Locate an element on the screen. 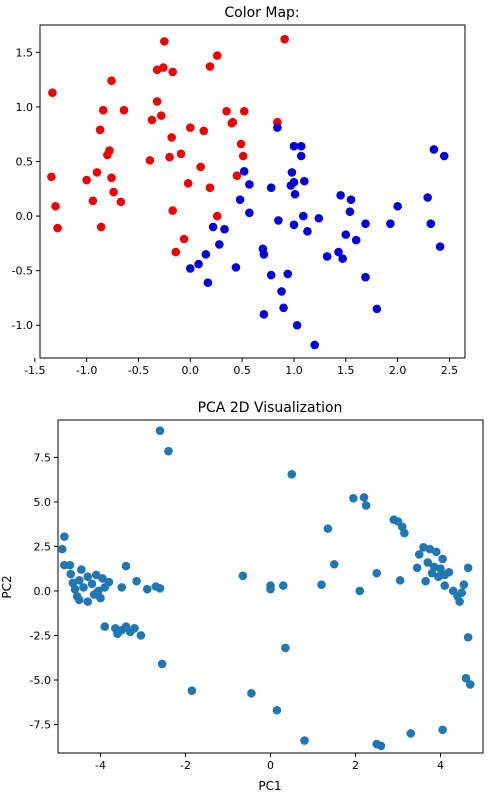 The image size is (500, 800). y-tick-label: -5.0 is located at coordinates (40, 680).